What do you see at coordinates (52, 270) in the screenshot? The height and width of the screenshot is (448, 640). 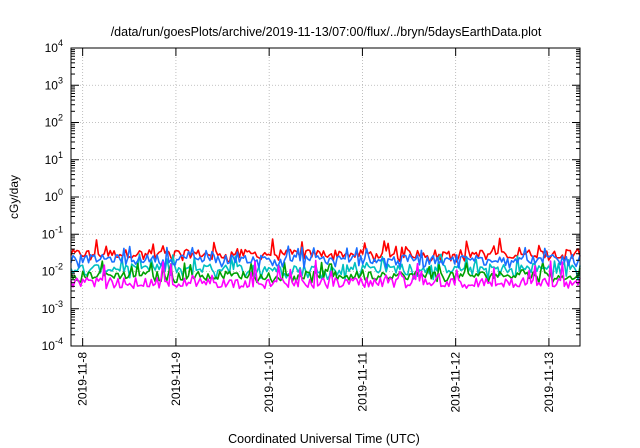 I see `y-tick-label: 10⁻²` at bounding box center [52, 270].